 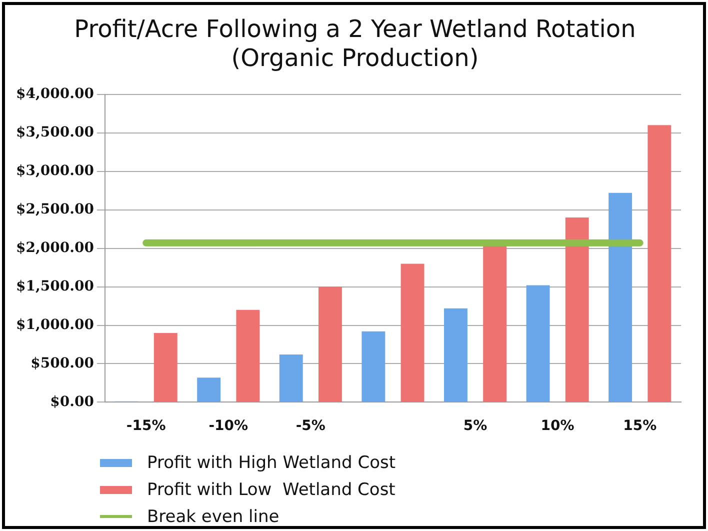 I want to click on y-tick-label: $1,000.00, so click(x=55, y=324).